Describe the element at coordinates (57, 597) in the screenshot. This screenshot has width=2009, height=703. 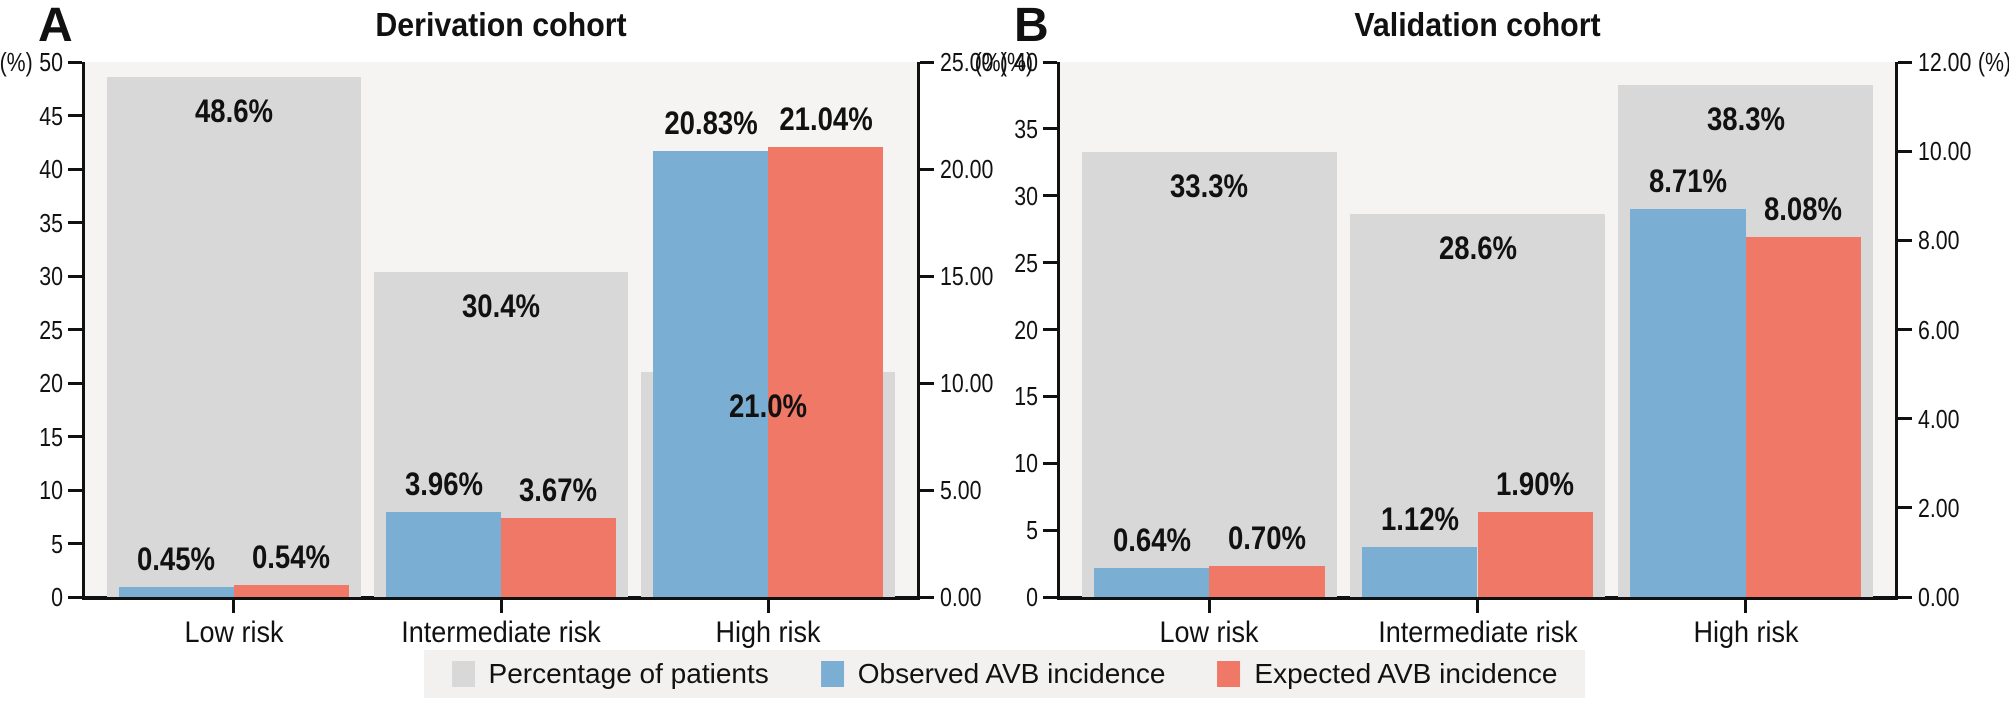
I see `y-axis-left-tick-label: 0` at that location.